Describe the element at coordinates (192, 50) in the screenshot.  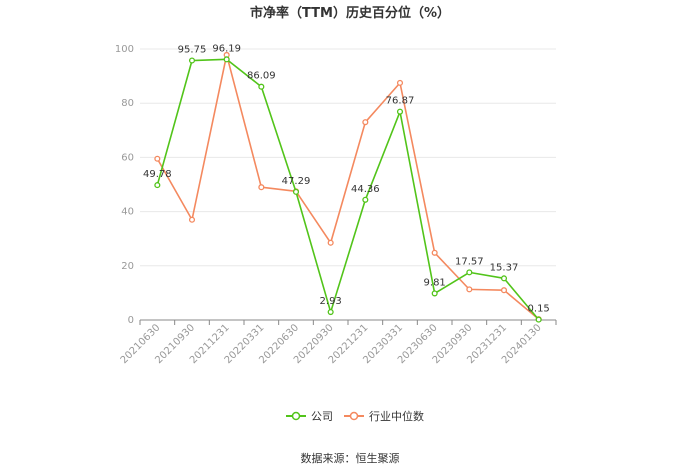
I see `data-label: 95.75` at that location.